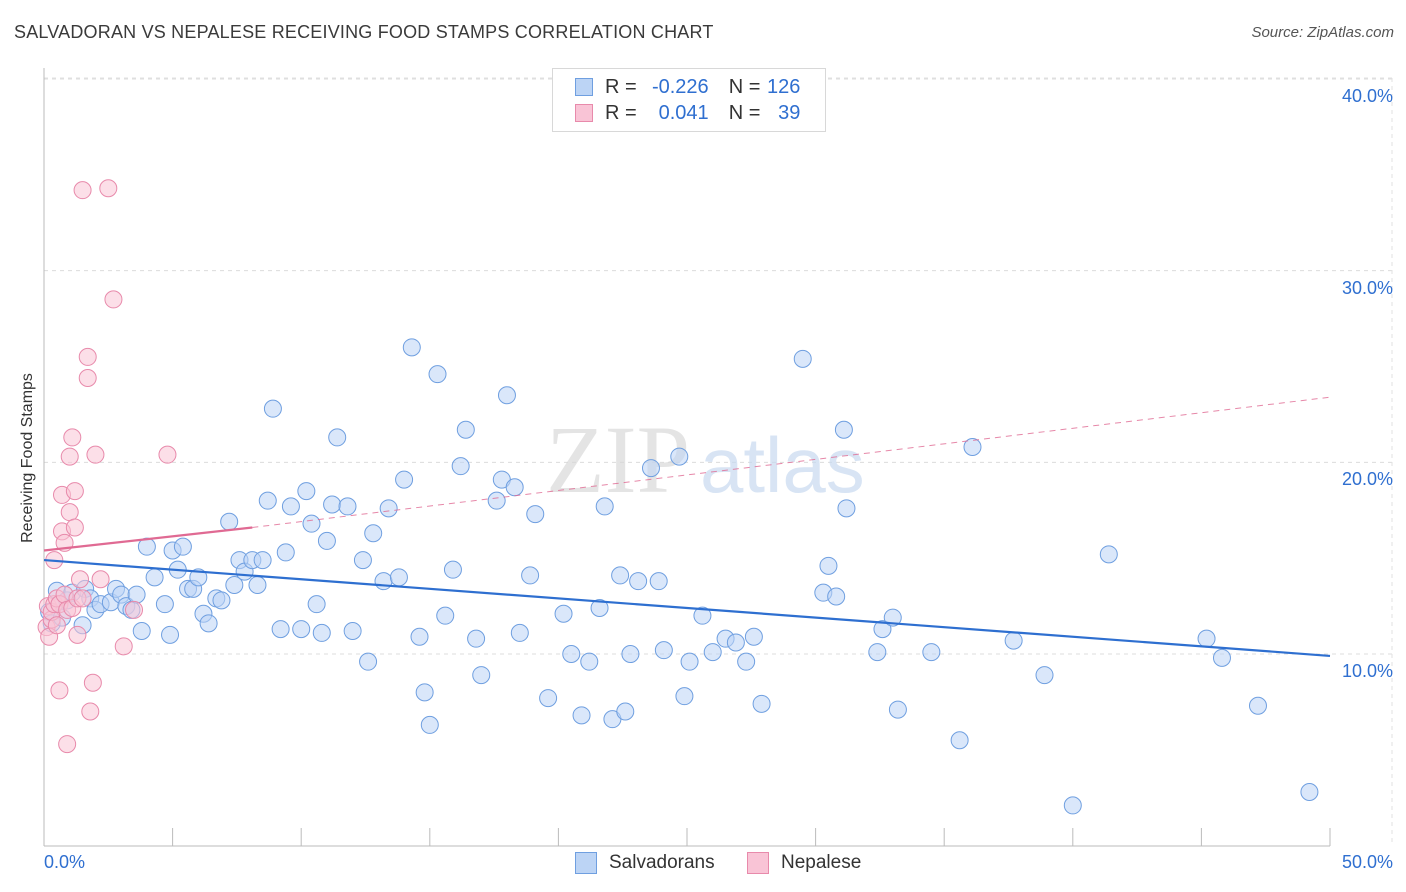 The image size is (1406, 892). Describe the element at coordinates (27, 458) in the screenshot. I see `y-axis-label: Receiving Food Stamps` at that location.